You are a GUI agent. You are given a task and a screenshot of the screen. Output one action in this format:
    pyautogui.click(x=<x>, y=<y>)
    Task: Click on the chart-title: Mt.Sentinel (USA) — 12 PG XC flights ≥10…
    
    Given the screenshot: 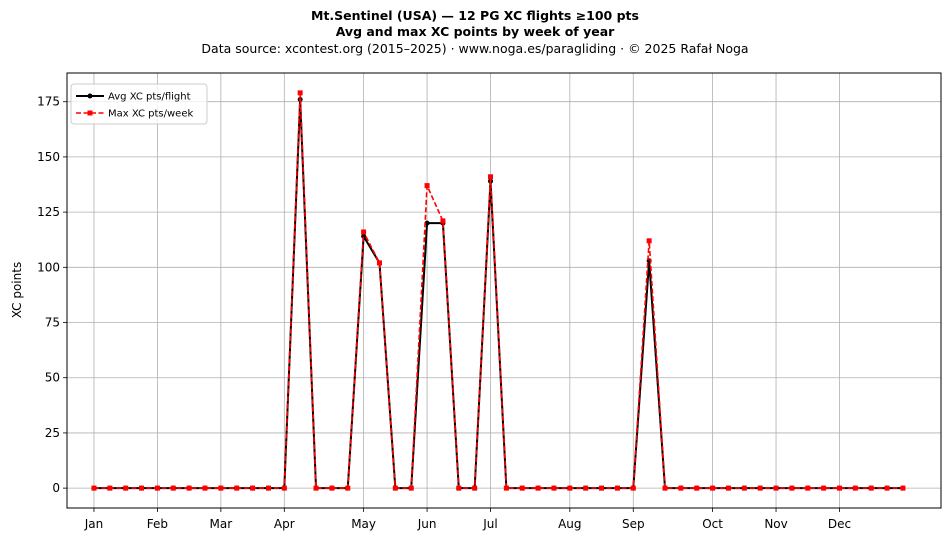 What is the action you would take?
    pyautogui.click(x=475, y=15)
    